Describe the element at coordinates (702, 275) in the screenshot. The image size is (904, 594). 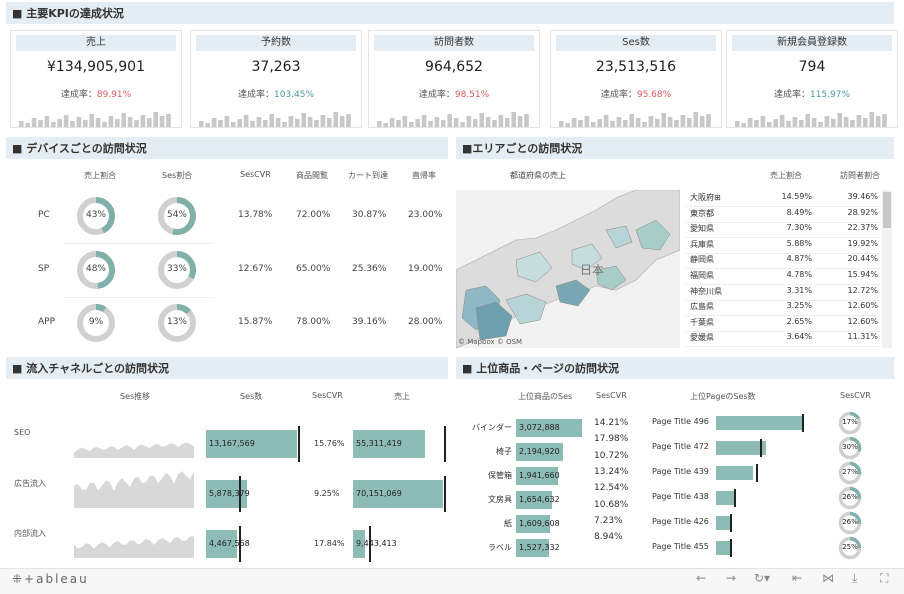
I see `pref-name: 福岡県` at that location.